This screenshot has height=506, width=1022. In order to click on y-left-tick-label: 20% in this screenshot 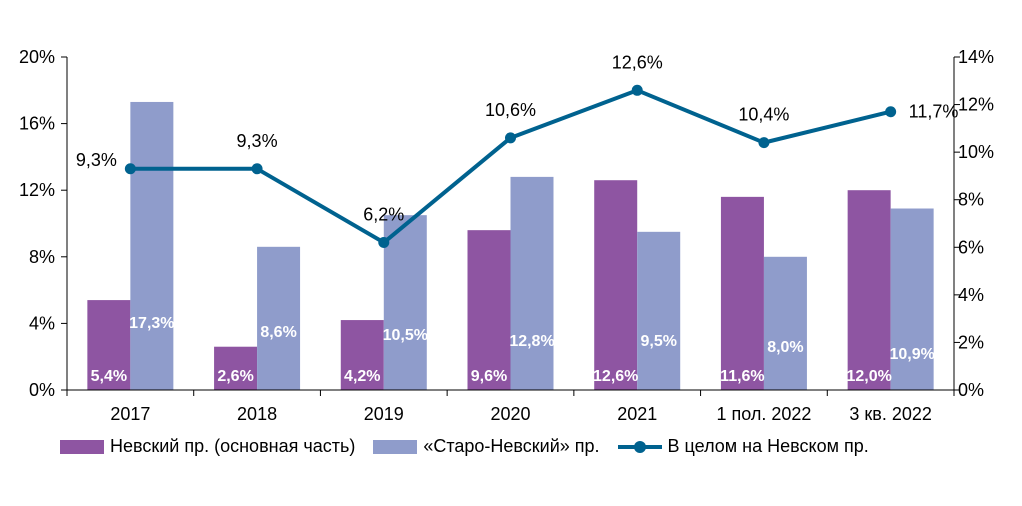, I will do `click(37, 57)`.